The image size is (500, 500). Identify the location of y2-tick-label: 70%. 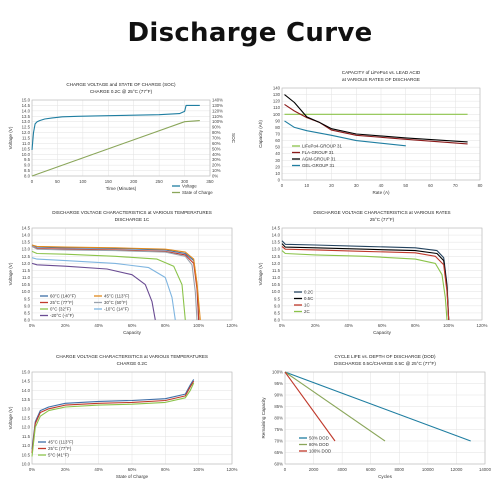
(216, 138).